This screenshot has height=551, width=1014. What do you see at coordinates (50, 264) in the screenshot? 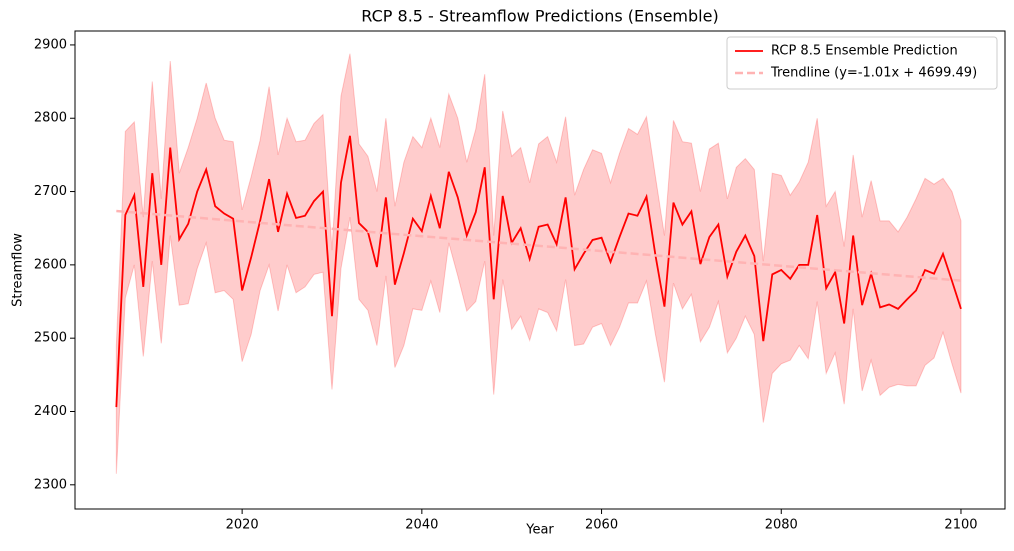
I see `y-tick-label: 2600` at bounding box center [50, 264].